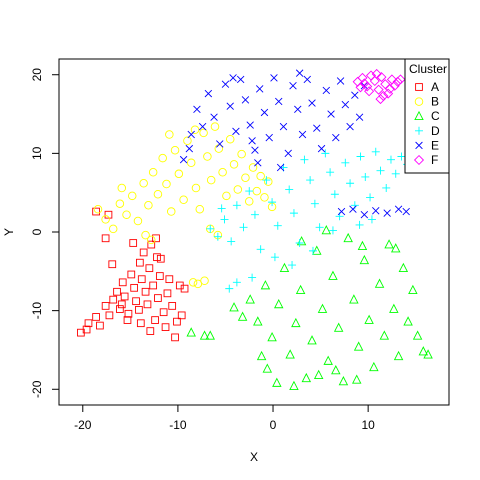  I want to click on x-axis-title: X, so click(254, 457).